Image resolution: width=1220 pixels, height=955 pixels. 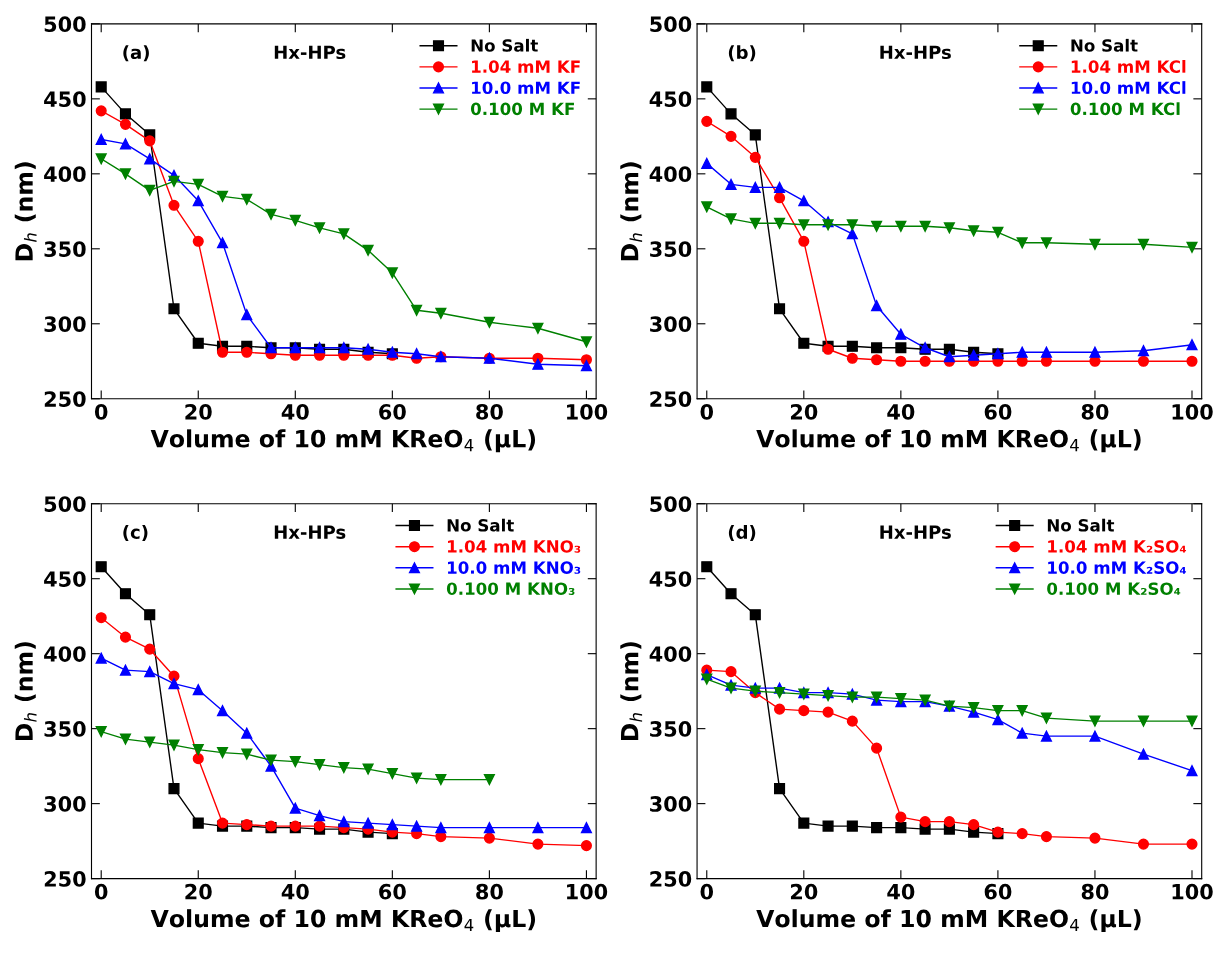 What do you see at coordinates (1128, 66) in the screenshot?
I see `legend-label: 1.04 mM KCl` at bounding box center [1128, 66].